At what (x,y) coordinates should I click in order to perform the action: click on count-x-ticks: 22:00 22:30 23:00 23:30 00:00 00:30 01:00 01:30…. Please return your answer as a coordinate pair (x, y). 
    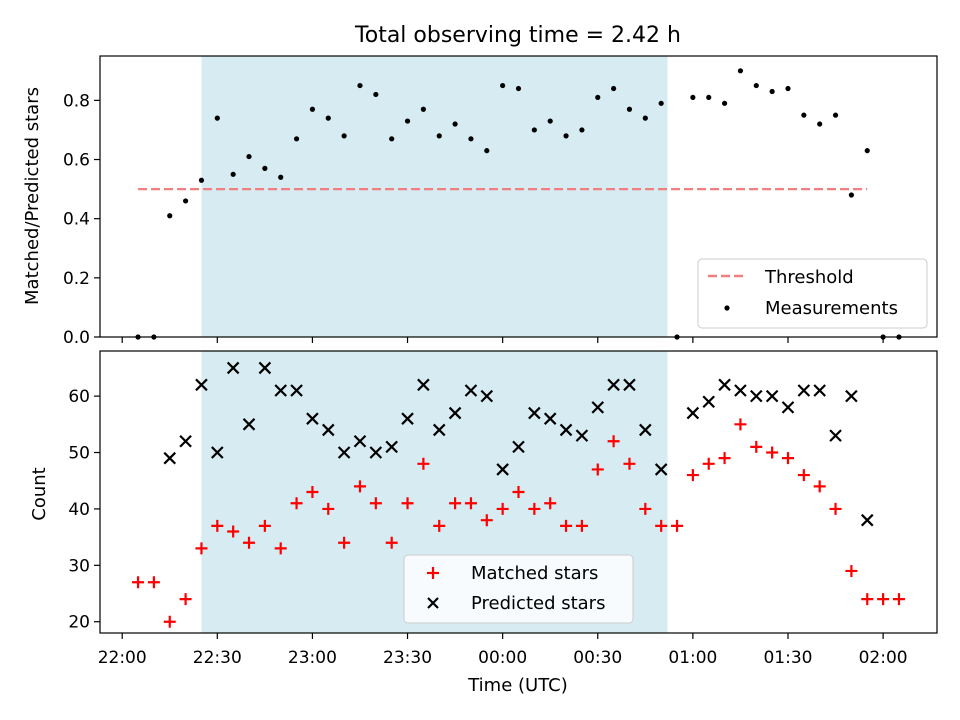
    Looking at the image, I should click on (503, 650).